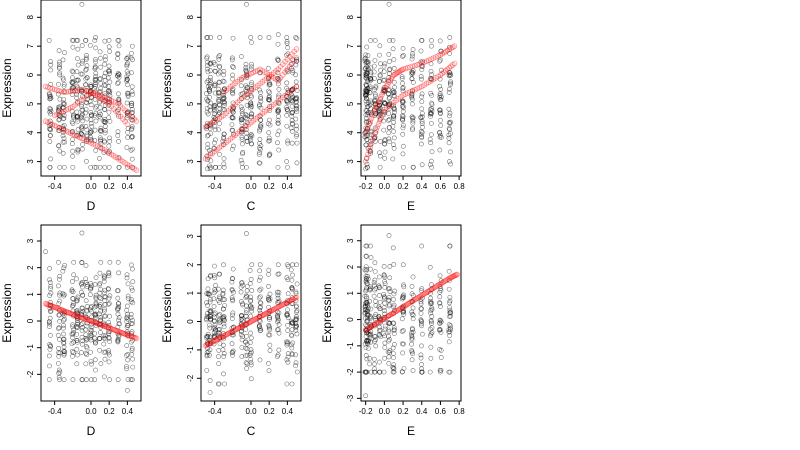 The width and height of the screenshot is (800, 450). What do you see at coordinates (422, 186) in the screenshot?
I see `x-tick-label: 0.4` at bounding box center [422, 186].